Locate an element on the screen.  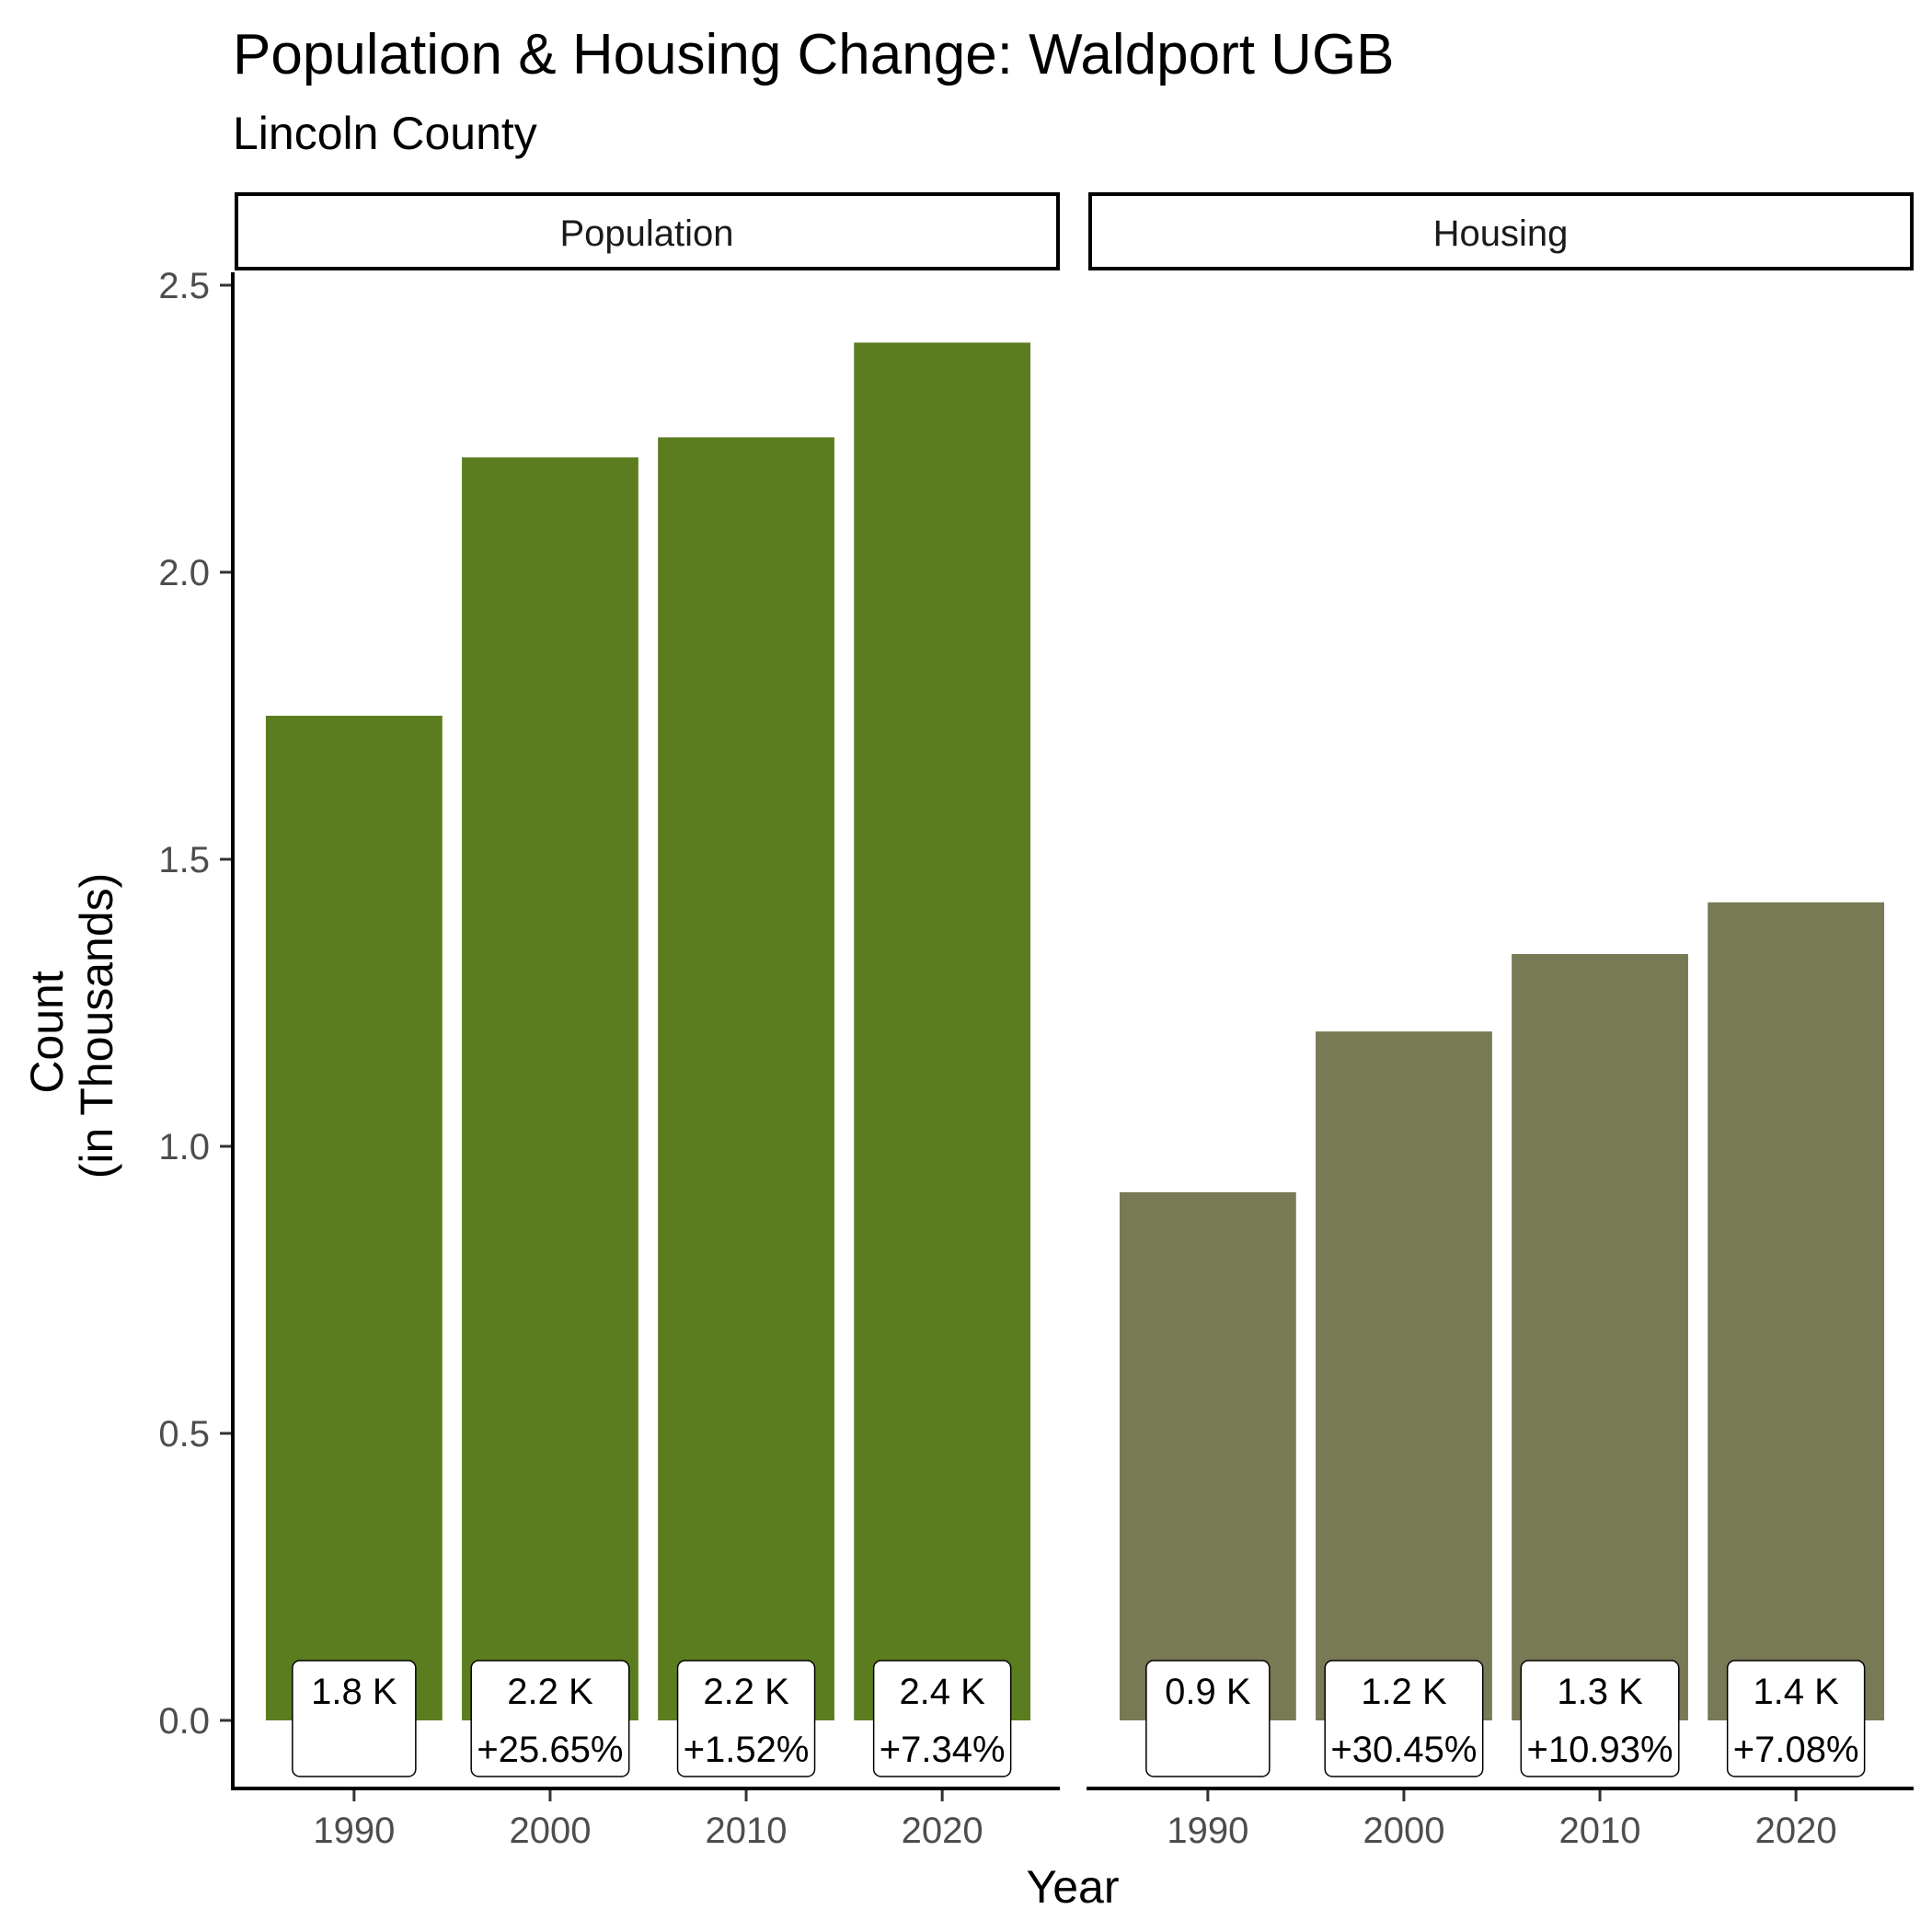
chart-subtitle: Lincoln County is located at coordinates (385, 133).